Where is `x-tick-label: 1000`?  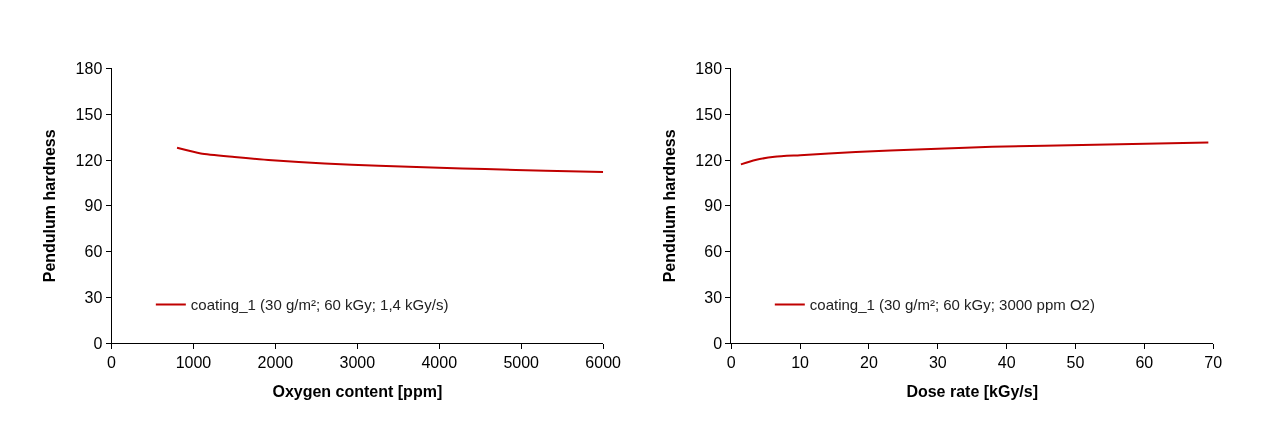
x-tick-label: 1000 is located at coordinates (193, 363).